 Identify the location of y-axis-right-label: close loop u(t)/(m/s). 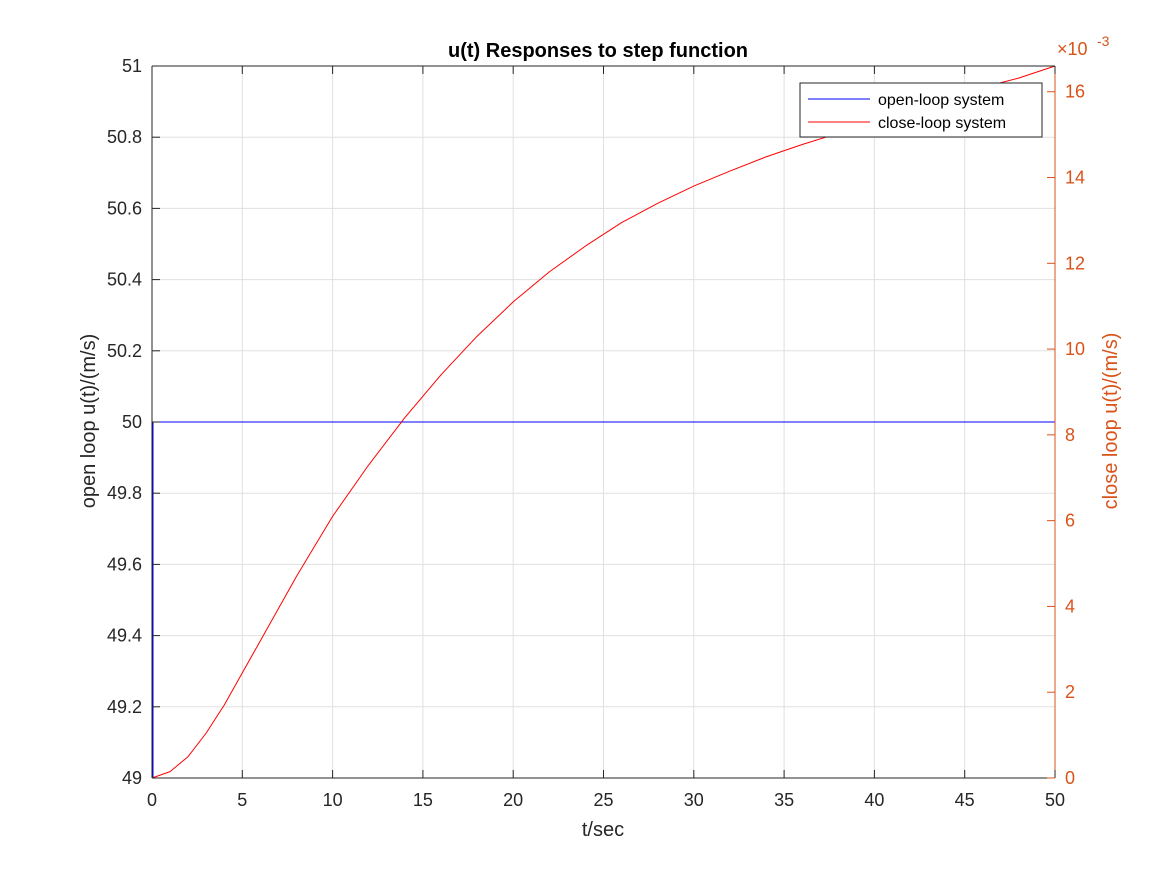
(1111, 421).